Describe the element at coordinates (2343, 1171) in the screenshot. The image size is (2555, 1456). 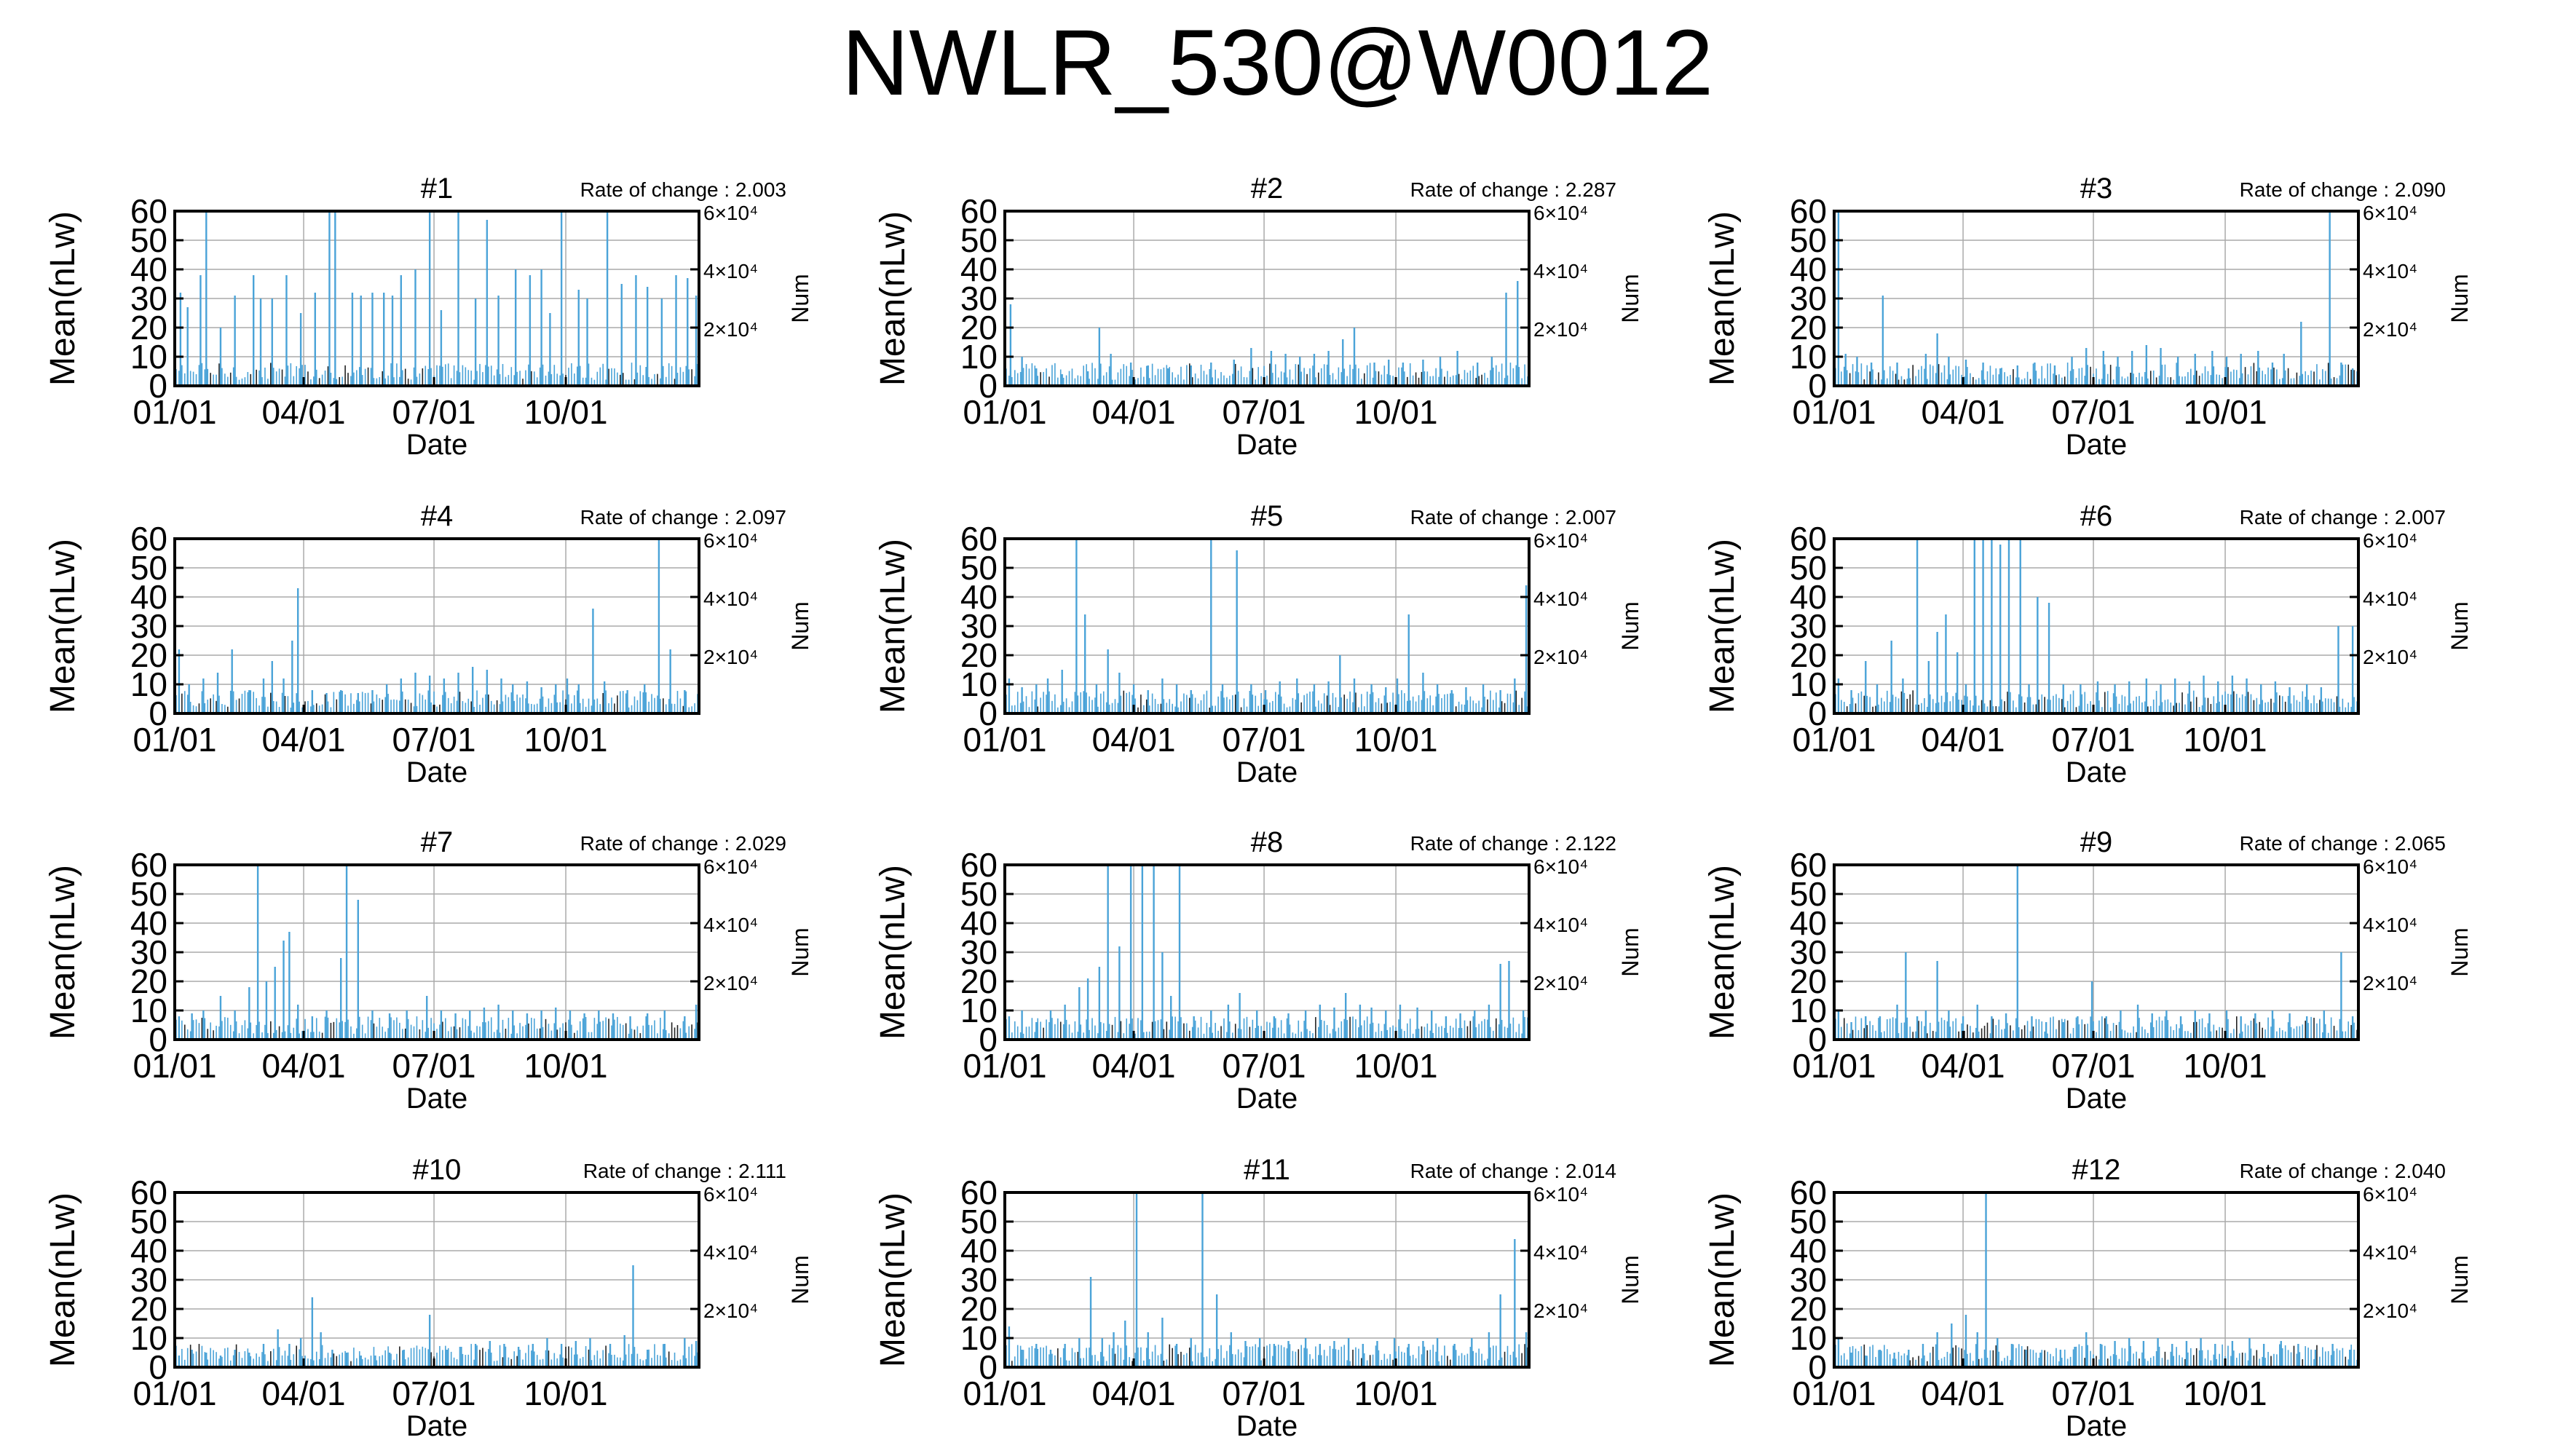
I see `rate-of-change-label: Rate of change : 2.040` at that location.